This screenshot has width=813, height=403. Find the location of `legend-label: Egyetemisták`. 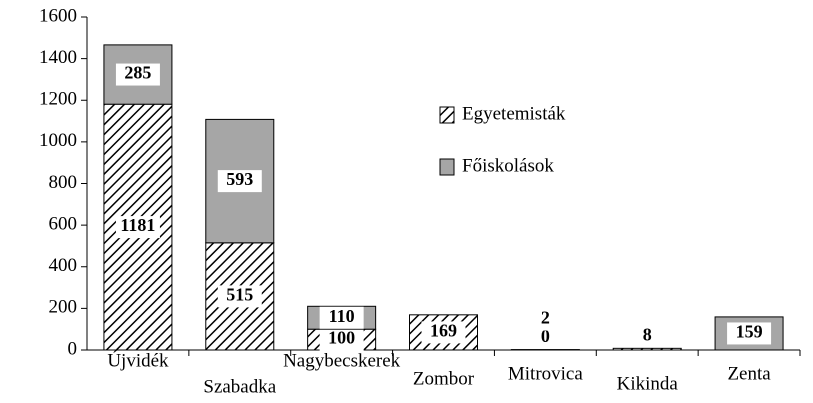

legend-label: Egyetemisták is located at coordinates (514, 113).